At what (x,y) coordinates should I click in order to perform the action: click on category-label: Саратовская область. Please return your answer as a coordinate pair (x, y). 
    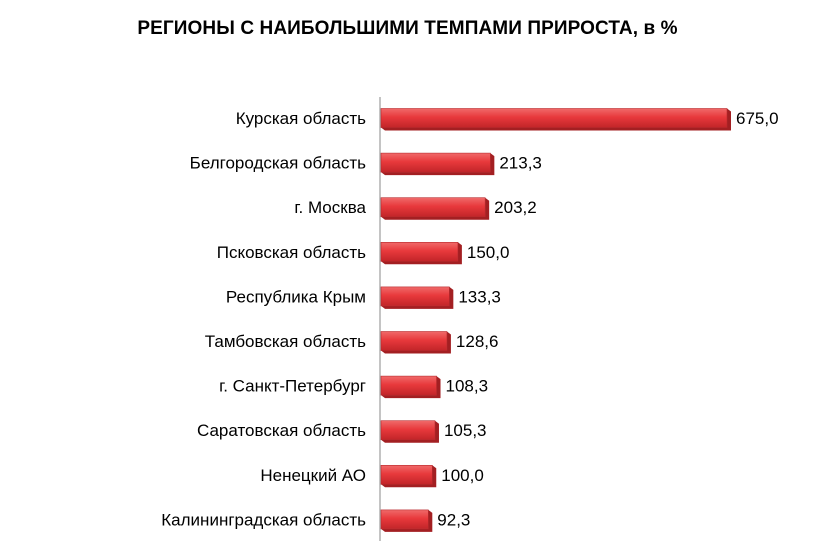
    Looking at the image, I should click on (281, 430).